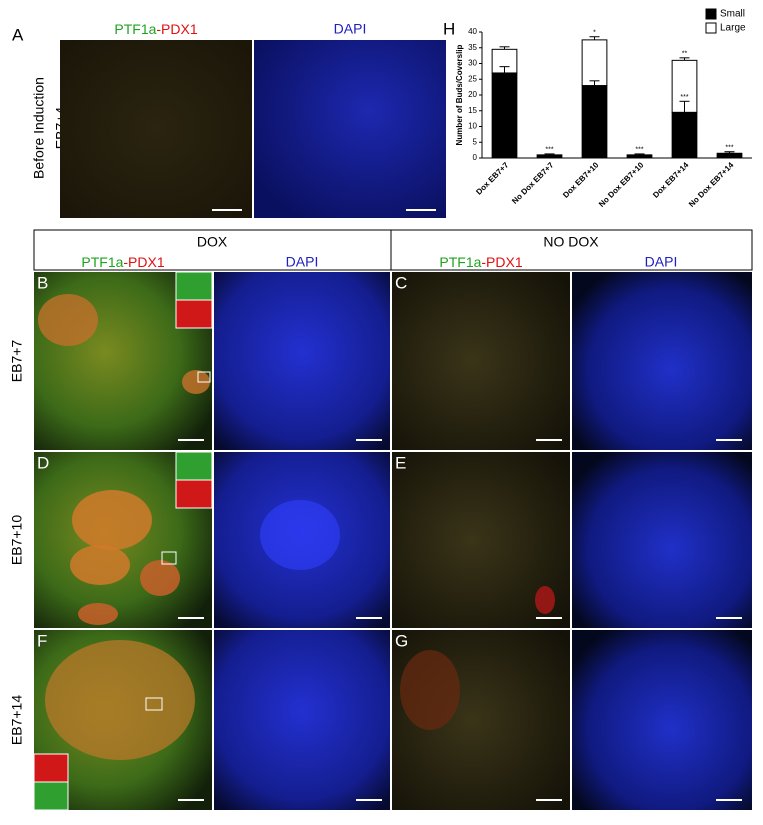  Describe the element at coordinates (733, 28) in the screenshot. I see `legend-label: Large` at that location.